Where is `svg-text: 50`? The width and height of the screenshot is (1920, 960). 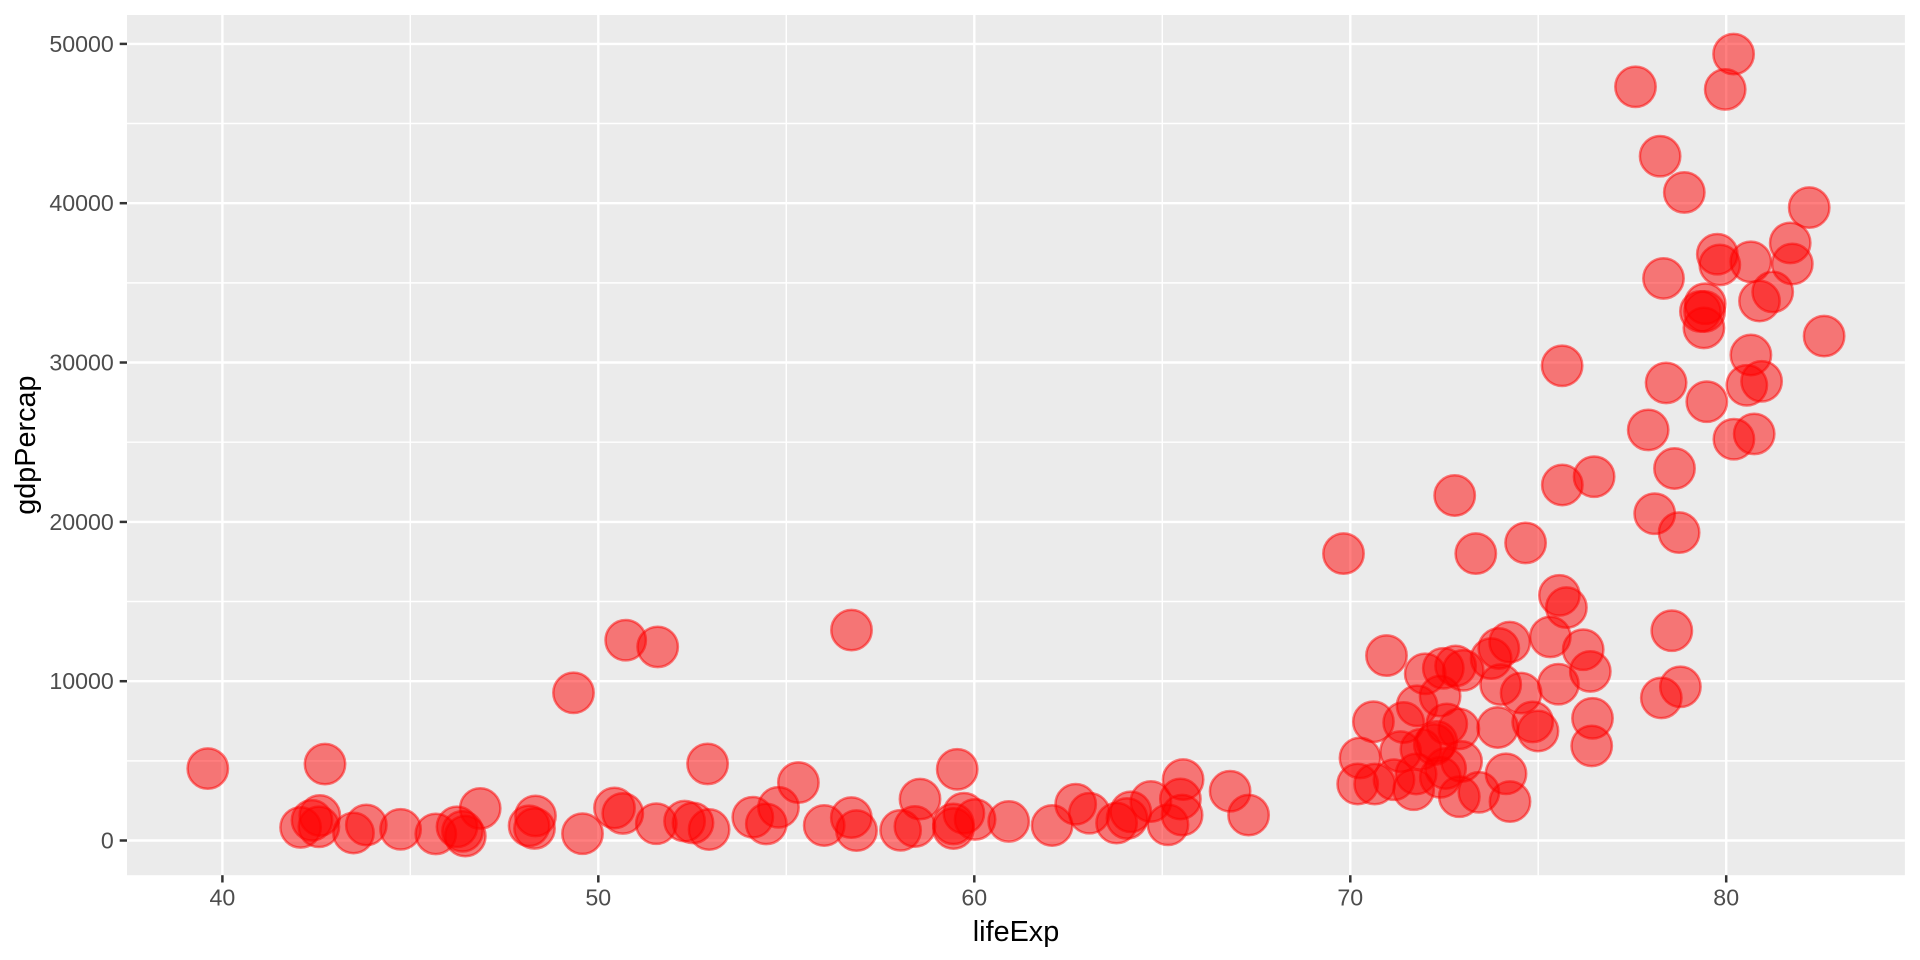 svg-text: 50 is located at coordinates (598, 898).